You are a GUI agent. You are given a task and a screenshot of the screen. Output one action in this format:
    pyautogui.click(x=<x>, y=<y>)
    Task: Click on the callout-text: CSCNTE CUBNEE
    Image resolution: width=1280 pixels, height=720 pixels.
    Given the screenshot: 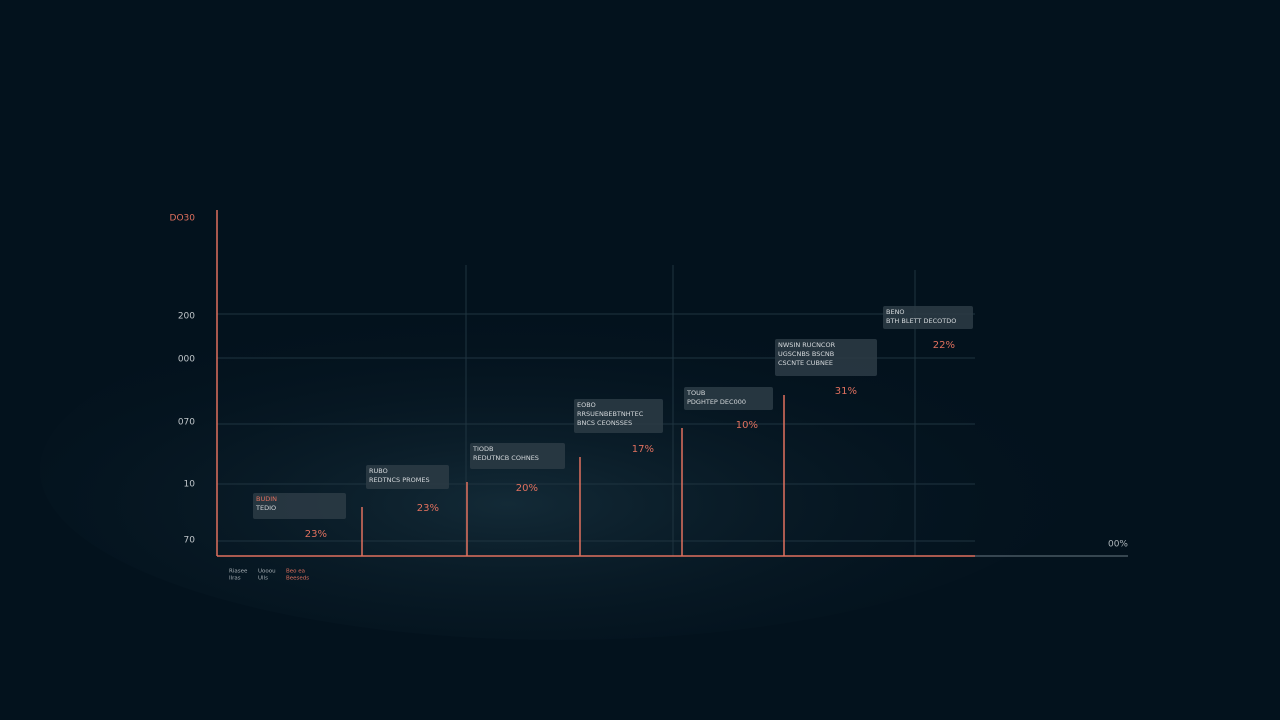 What is the action you would take?
    pyautogui.click(x=805, y=363)
    